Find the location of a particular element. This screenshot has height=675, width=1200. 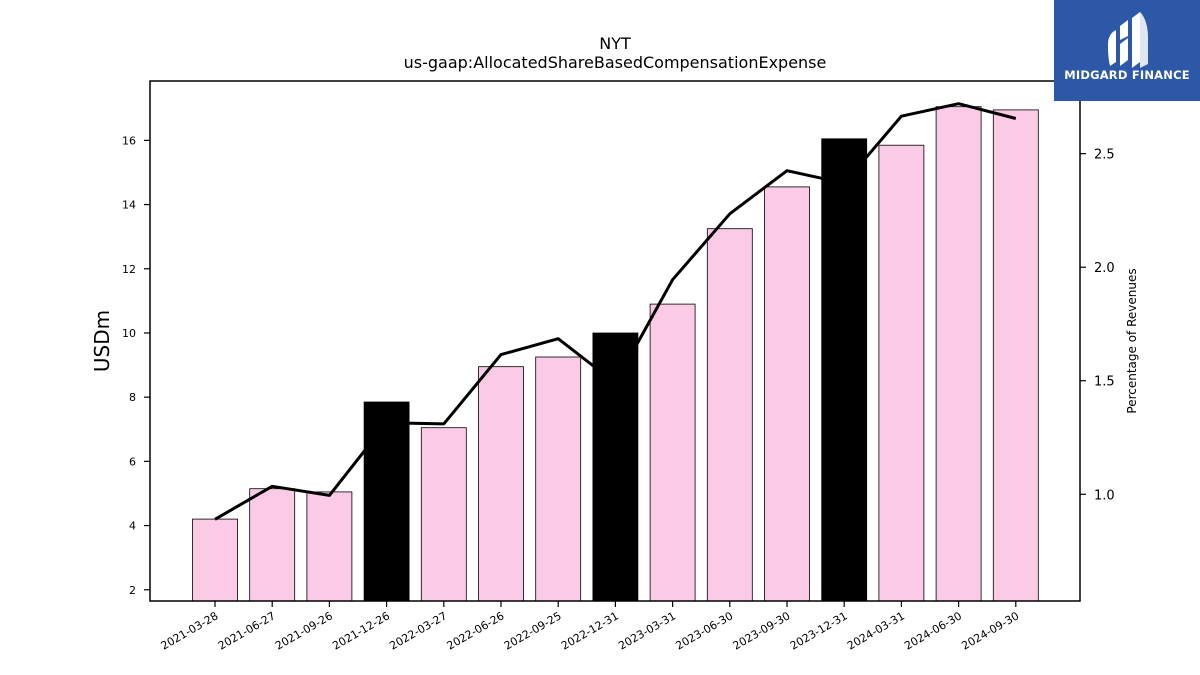

y2-axis-label: Percentage of Revenues is located at coordinates (1132, 340).